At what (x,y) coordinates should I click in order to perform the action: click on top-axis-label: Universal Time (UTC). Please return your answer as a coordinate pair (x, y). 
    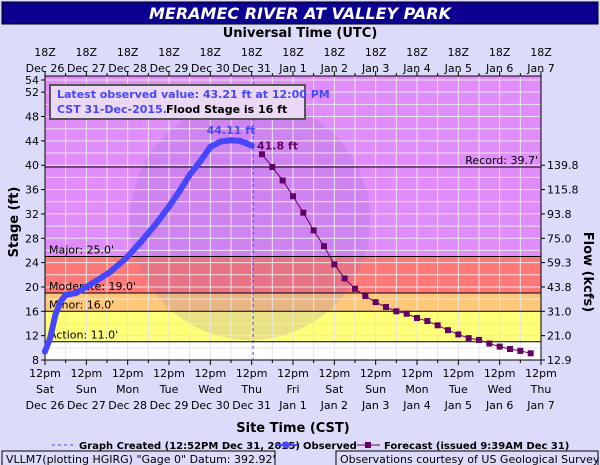
    Looking at the image, I should click on (300, 33).